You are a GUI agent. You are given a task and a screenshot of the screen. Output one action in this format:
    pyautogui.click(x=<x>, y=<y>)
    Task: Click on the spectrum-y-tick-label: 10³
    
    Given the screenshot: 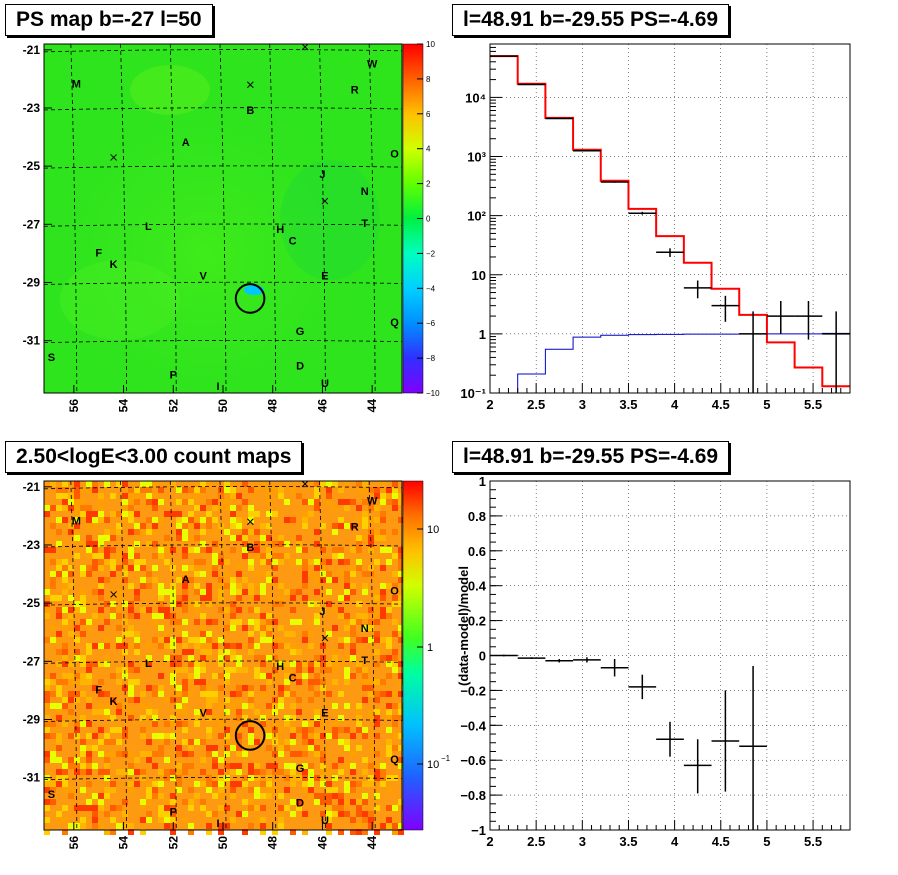 What is the action you would take?
    pyautogui.click(x=476, y=157)
    